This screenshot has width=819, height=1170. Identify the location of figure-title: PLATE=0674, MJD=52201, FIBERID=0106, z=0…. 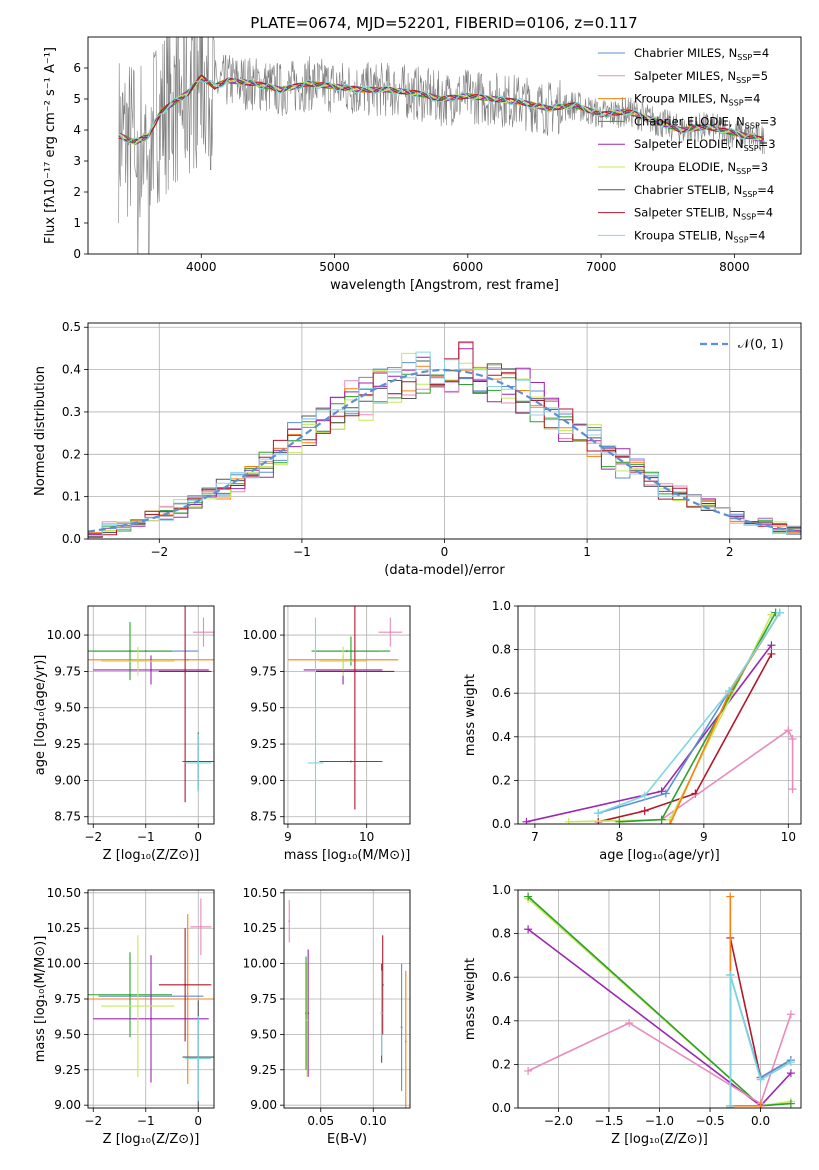
(443, 23).